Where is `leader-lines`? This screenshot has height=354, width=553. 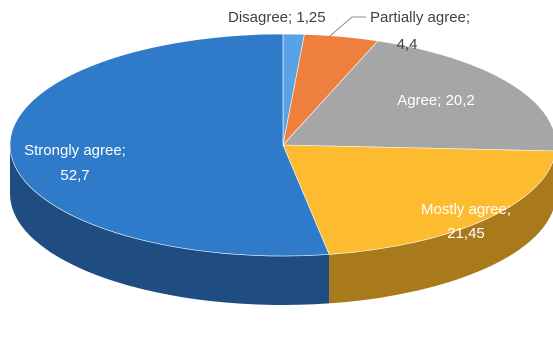 leader-lines is located at coordinates (347, 26).